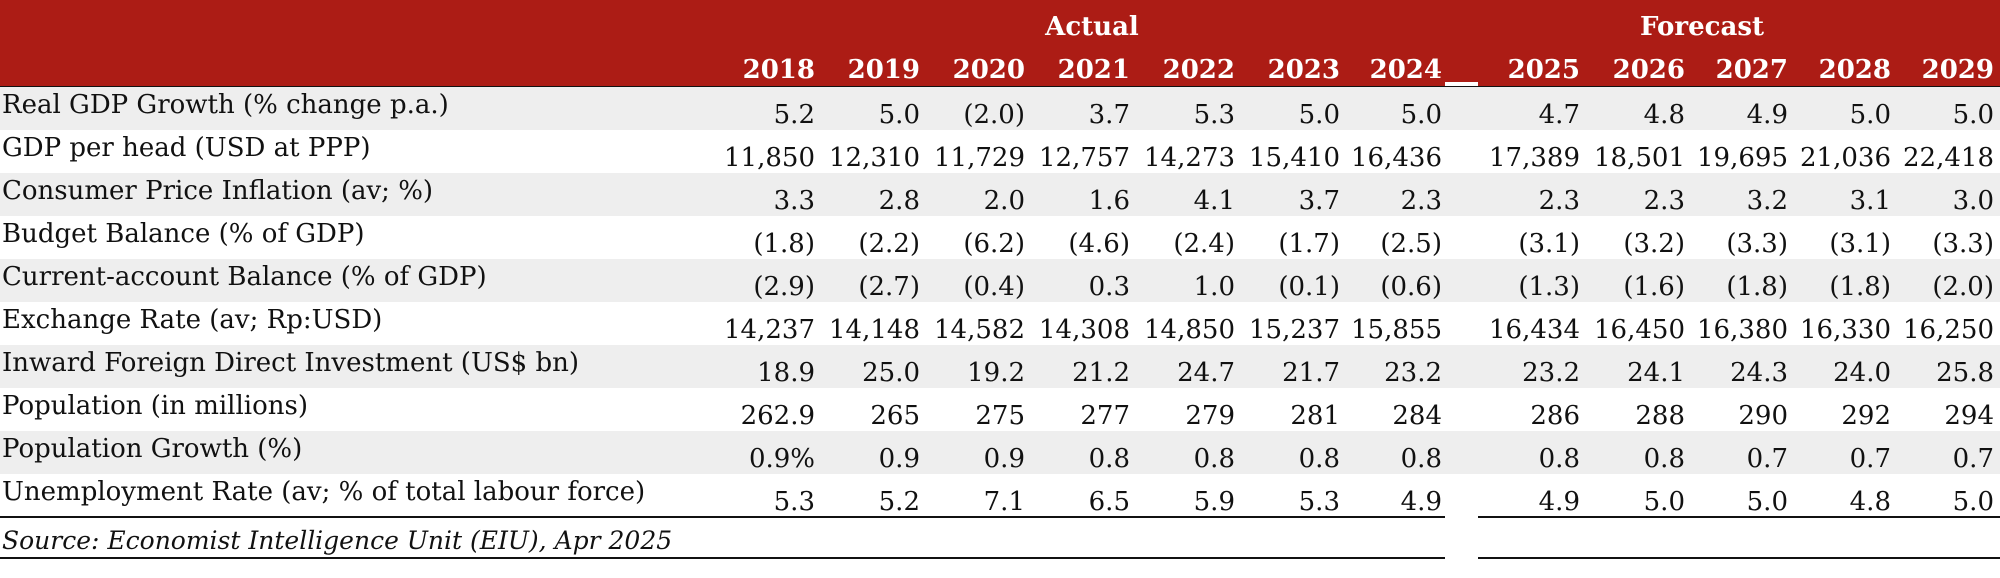  What do you see at coordinates (994, 115) in the screenshot?
I see `table-cell: (2.0)` at bounding box center [994, 115].